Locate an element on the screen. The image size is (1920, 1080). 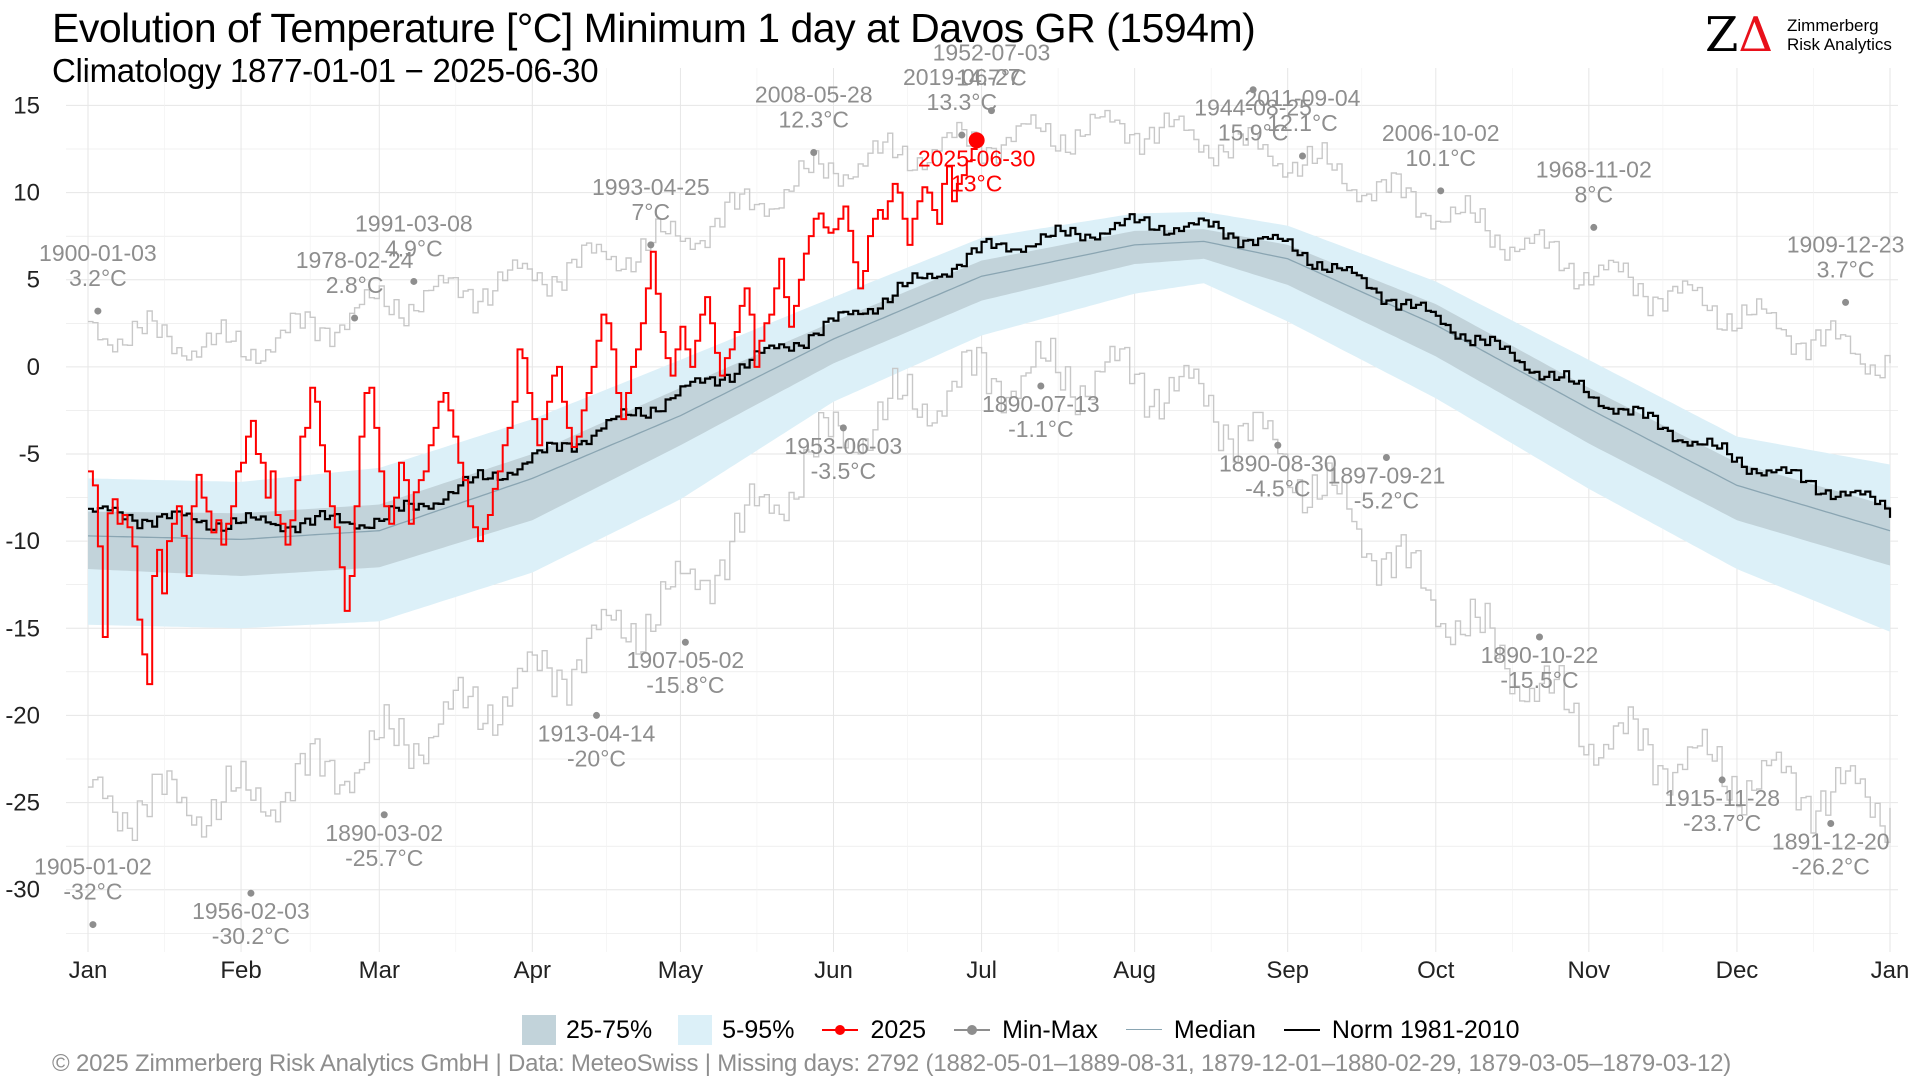
legend-item-5-95: 5-95% is located at coordinates (736, 1030).